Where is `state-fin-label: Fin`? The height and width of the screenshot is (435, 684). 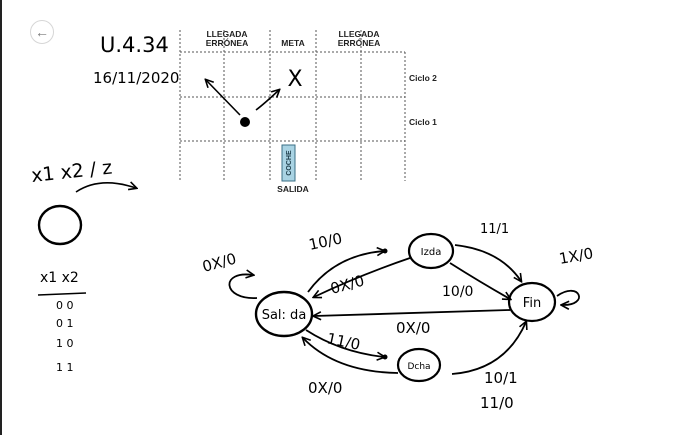 state-fin-label: Fin is located at coordinates (532, 303).